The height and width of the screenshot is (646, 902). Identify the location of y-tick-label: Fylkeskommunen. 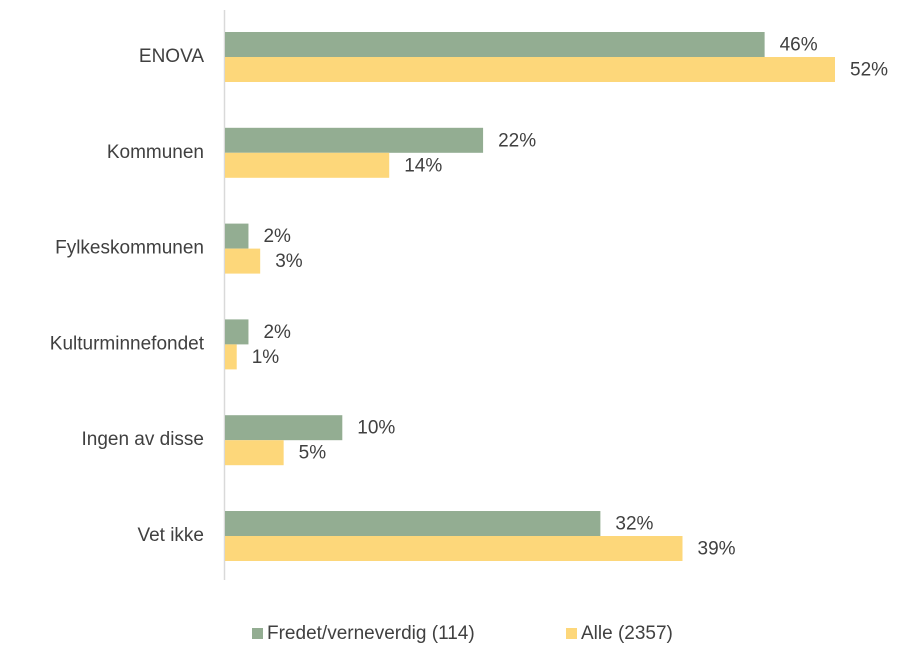
(129, 248).